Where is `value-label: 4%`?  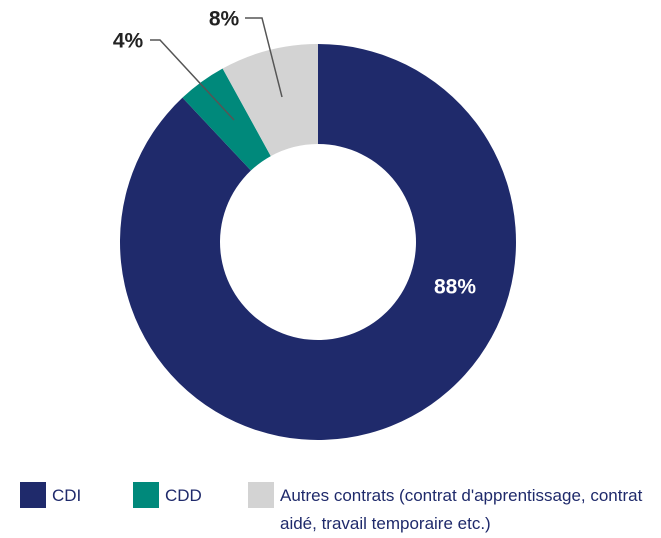 value-label: 4% is located at coordinates (128, 41).